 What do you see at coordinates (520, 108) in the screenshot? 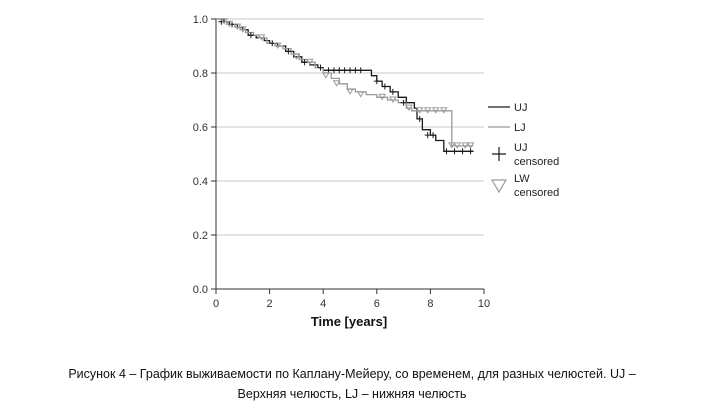
I see `legend-label-uj: UJ` at bounding box center [520, 108].